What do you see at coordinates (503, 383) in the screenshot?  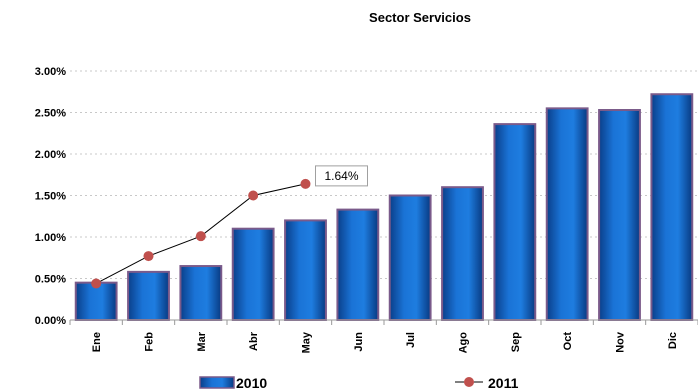 I see `legend-label-2011: 2011` at bounding box center [503, 383].